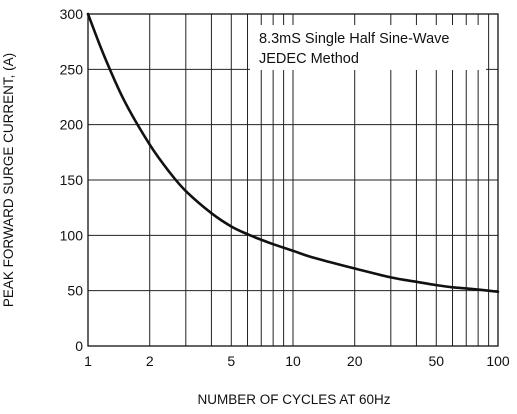 The width and height of the screenshot is (517, 414). I want to click on x-tick-label: 5, so click(231, 361).